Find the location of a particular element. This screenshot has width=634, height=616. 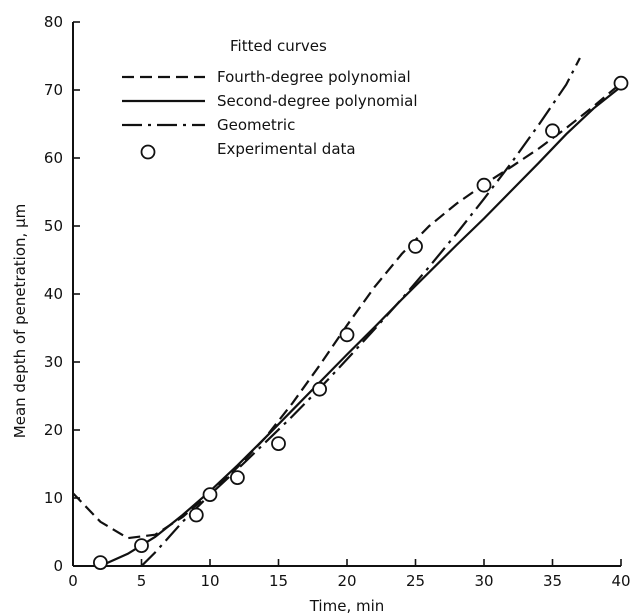

y-tick-label: 30 is located at coordinates (53, 362).